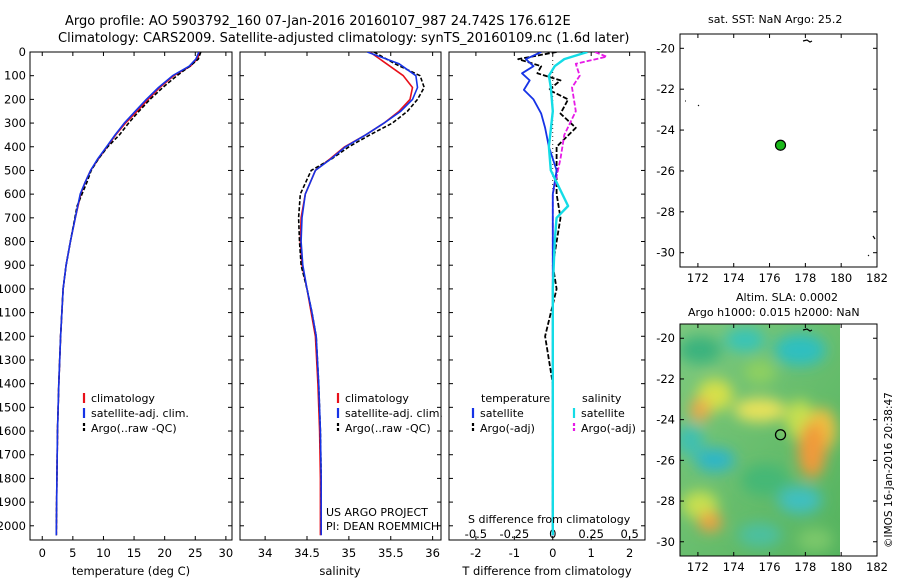  What do you see at coordinates (608, 428) in the screenshot?
I see `legend-label: Argo(-adj)` at bounding box center [608, 428].